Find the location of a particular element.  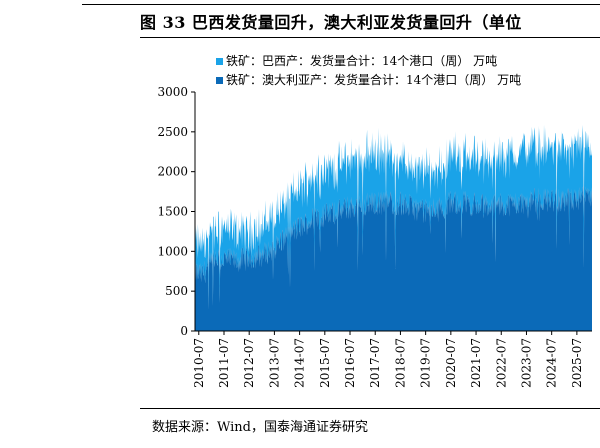

figure-title: 图 33 巴西发货量回升，澳大利亚发货量回升（单位 is located at coordinates (331, 22).